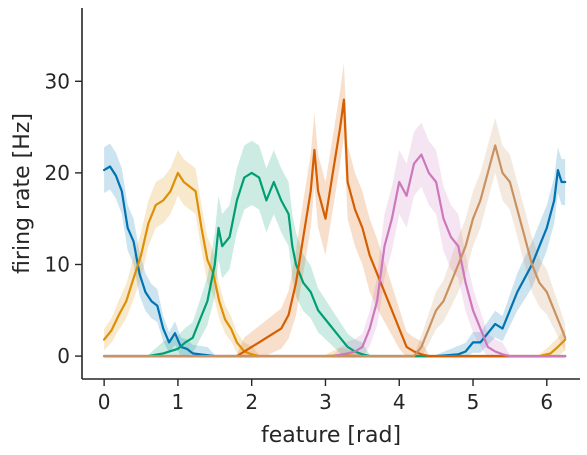 This screenshot has height=455, width=587. What do you see at coordinates (63, 218) in the screenshot?
I see `y-ticks: 0 10 20 30` at bounding box center [63, 218].